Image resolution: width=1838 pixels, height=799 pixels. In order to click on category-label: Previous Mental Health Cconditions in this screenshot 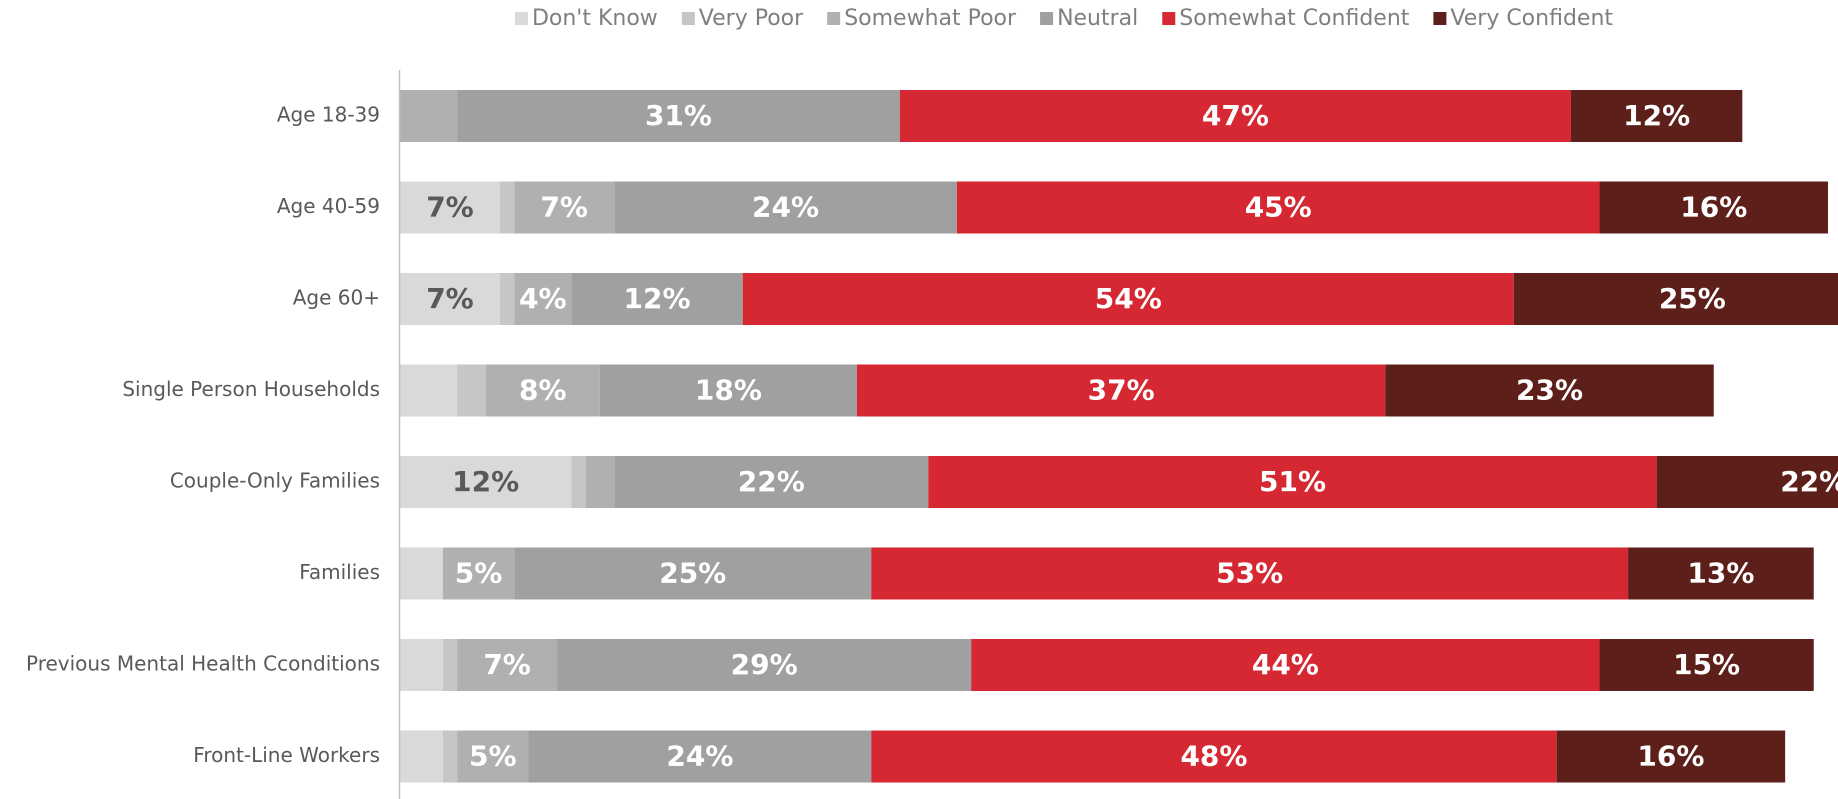, I will do `click(203, 664)`.